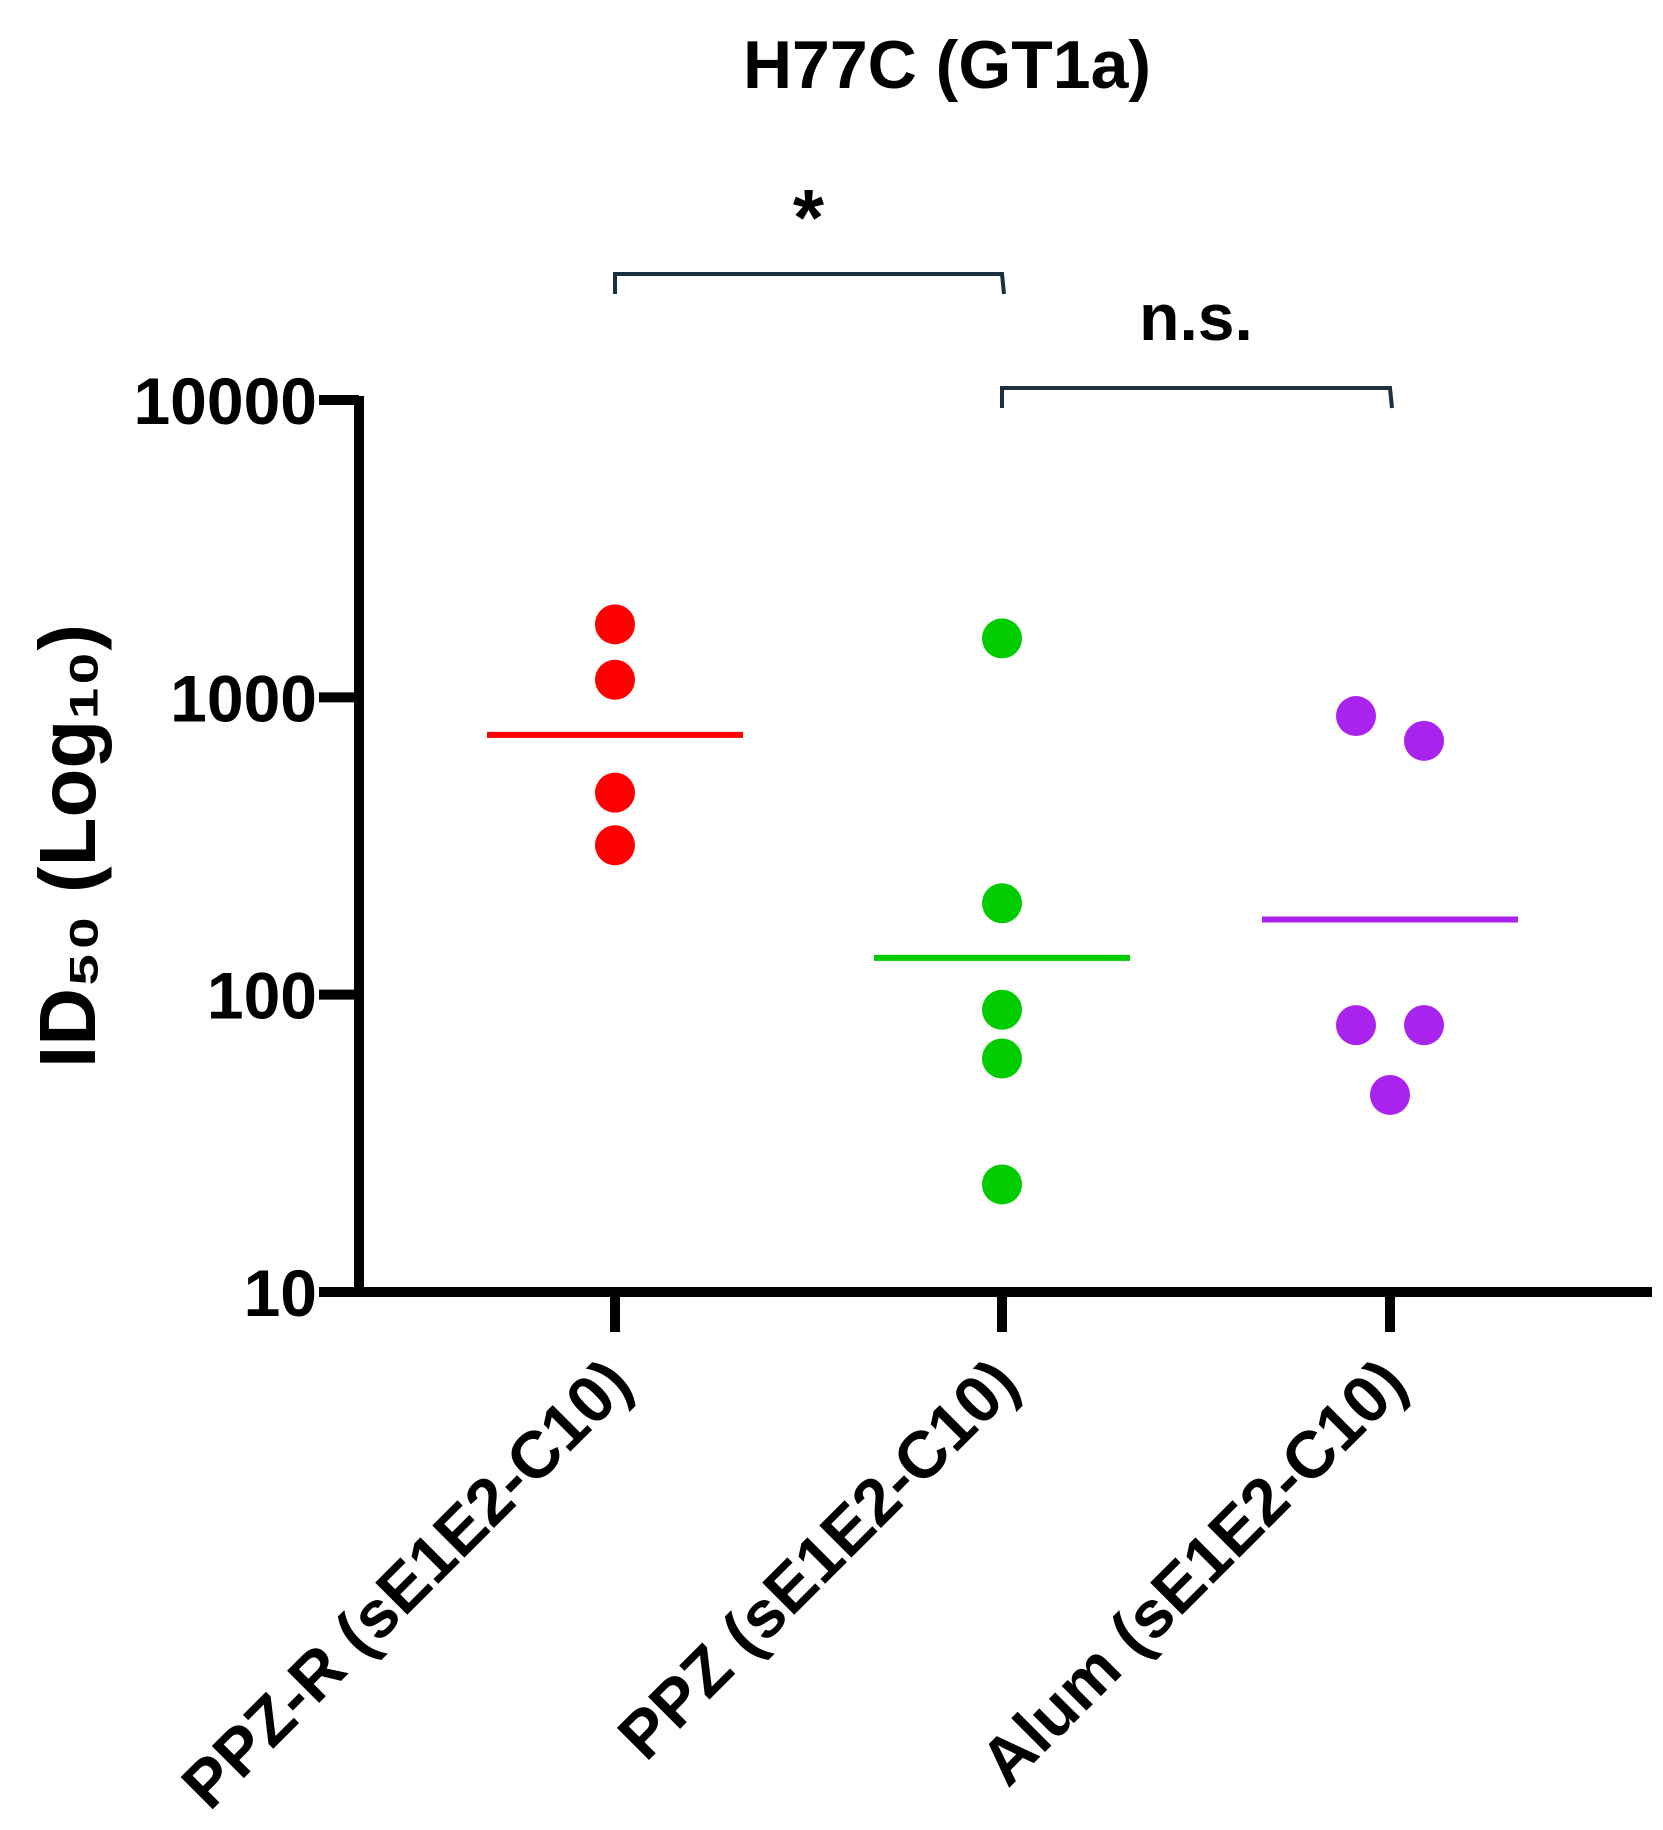 This screenshot has width=1663, height=1830. I want to click on y-axis-label: ID₅₀ (Log₁₀), so click(67, 846).